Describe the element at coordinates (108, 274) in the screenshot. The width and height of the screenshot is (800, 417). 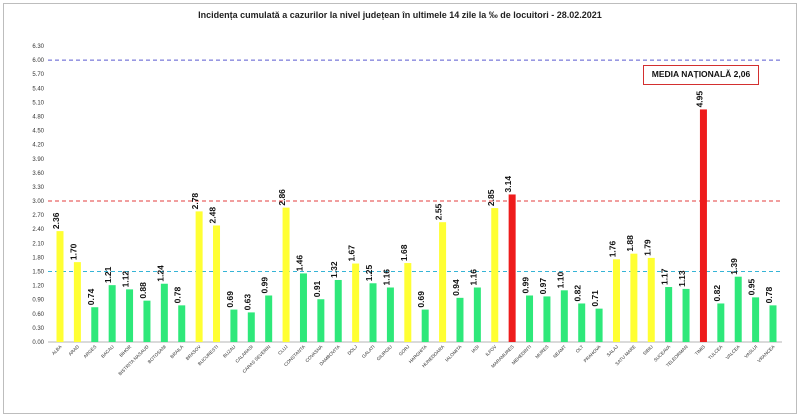
I see `data-label: 1.21` at that location.